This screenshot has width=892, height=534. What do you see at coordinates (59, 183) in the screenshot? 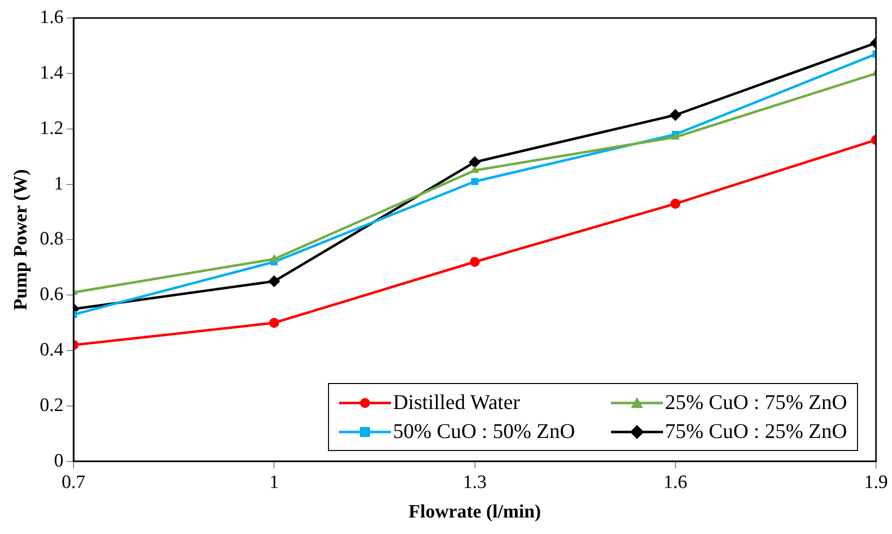
I see `y-tick-label: 1` at bounding box center [59, 183].